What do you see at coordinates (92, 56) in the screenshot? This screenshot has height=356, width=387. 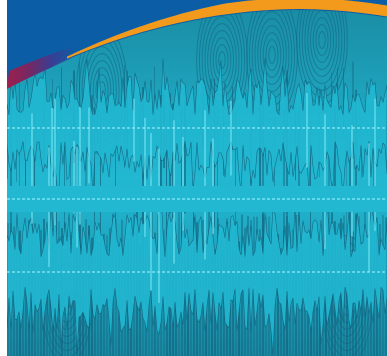 I see `magenta-arc-band` at bounding box center [92, 56].